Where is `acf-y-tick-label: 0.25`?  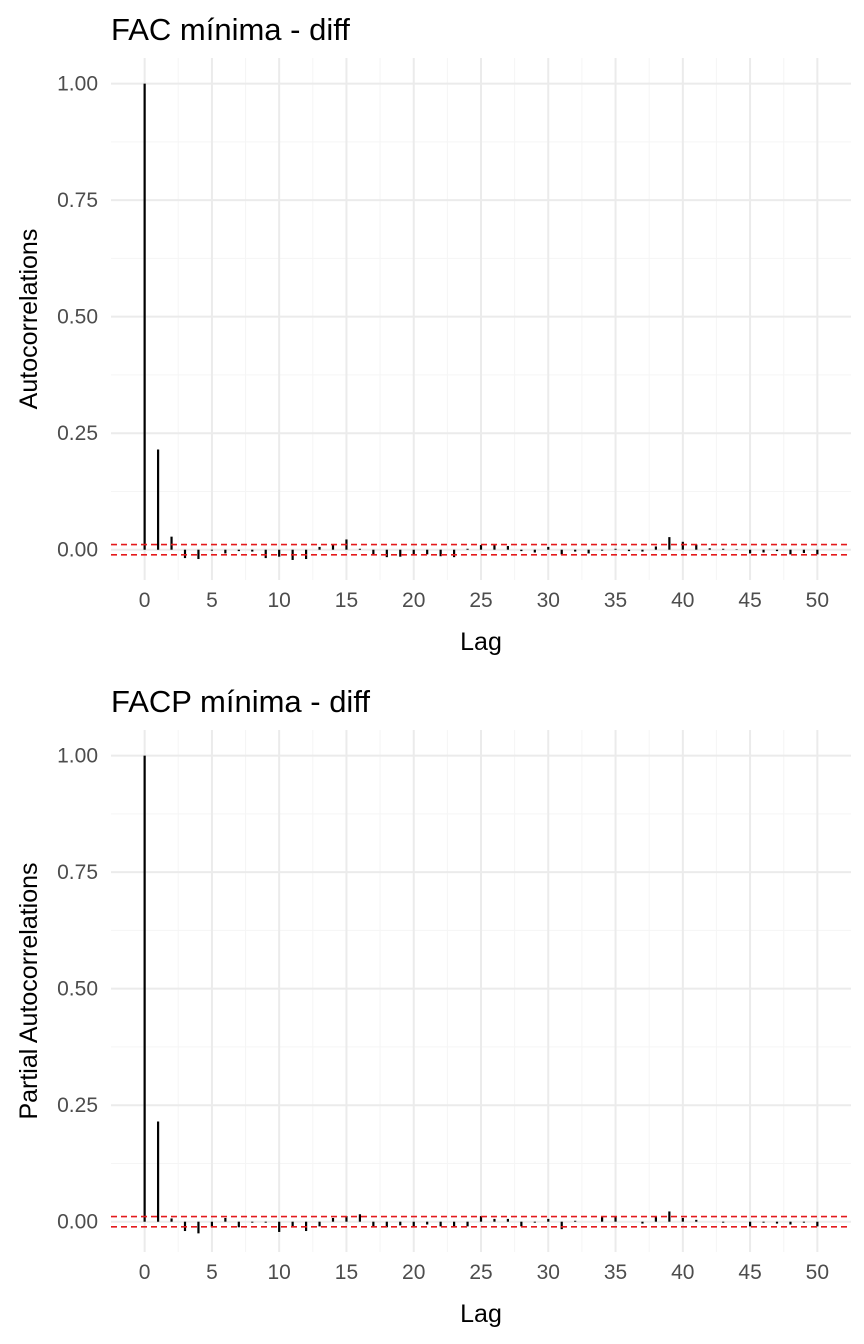
acf-y-tick-label: 0.25 is located at coordinates (77, 433).